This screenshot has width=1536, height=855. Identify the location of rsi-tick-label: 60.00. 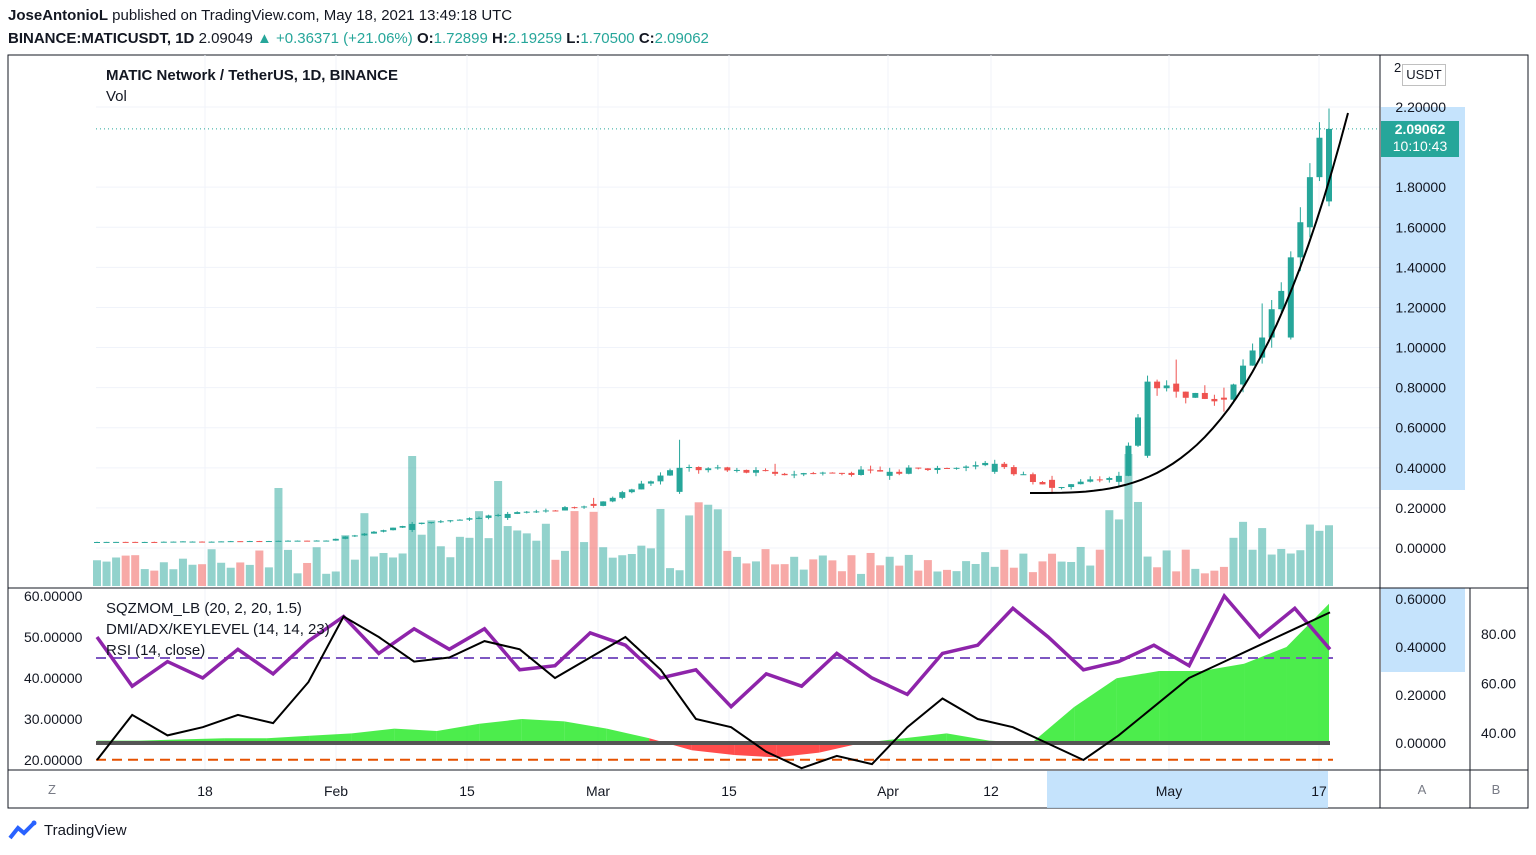
(1498, 684).